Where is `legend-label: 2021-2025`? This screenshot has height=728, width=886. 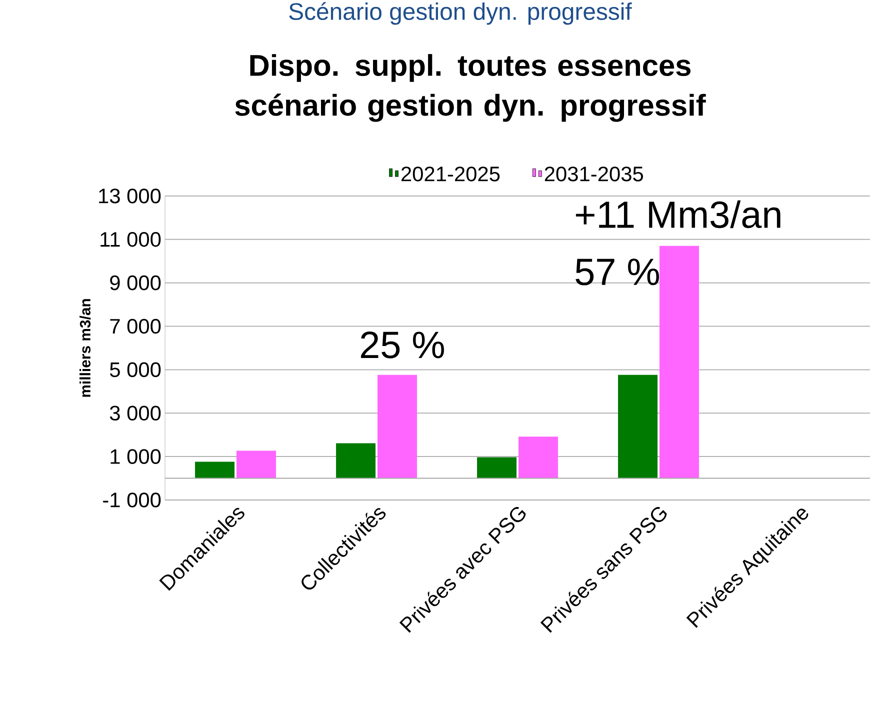
legend-label: 2021-2025 is located at coordinates (451, 174).